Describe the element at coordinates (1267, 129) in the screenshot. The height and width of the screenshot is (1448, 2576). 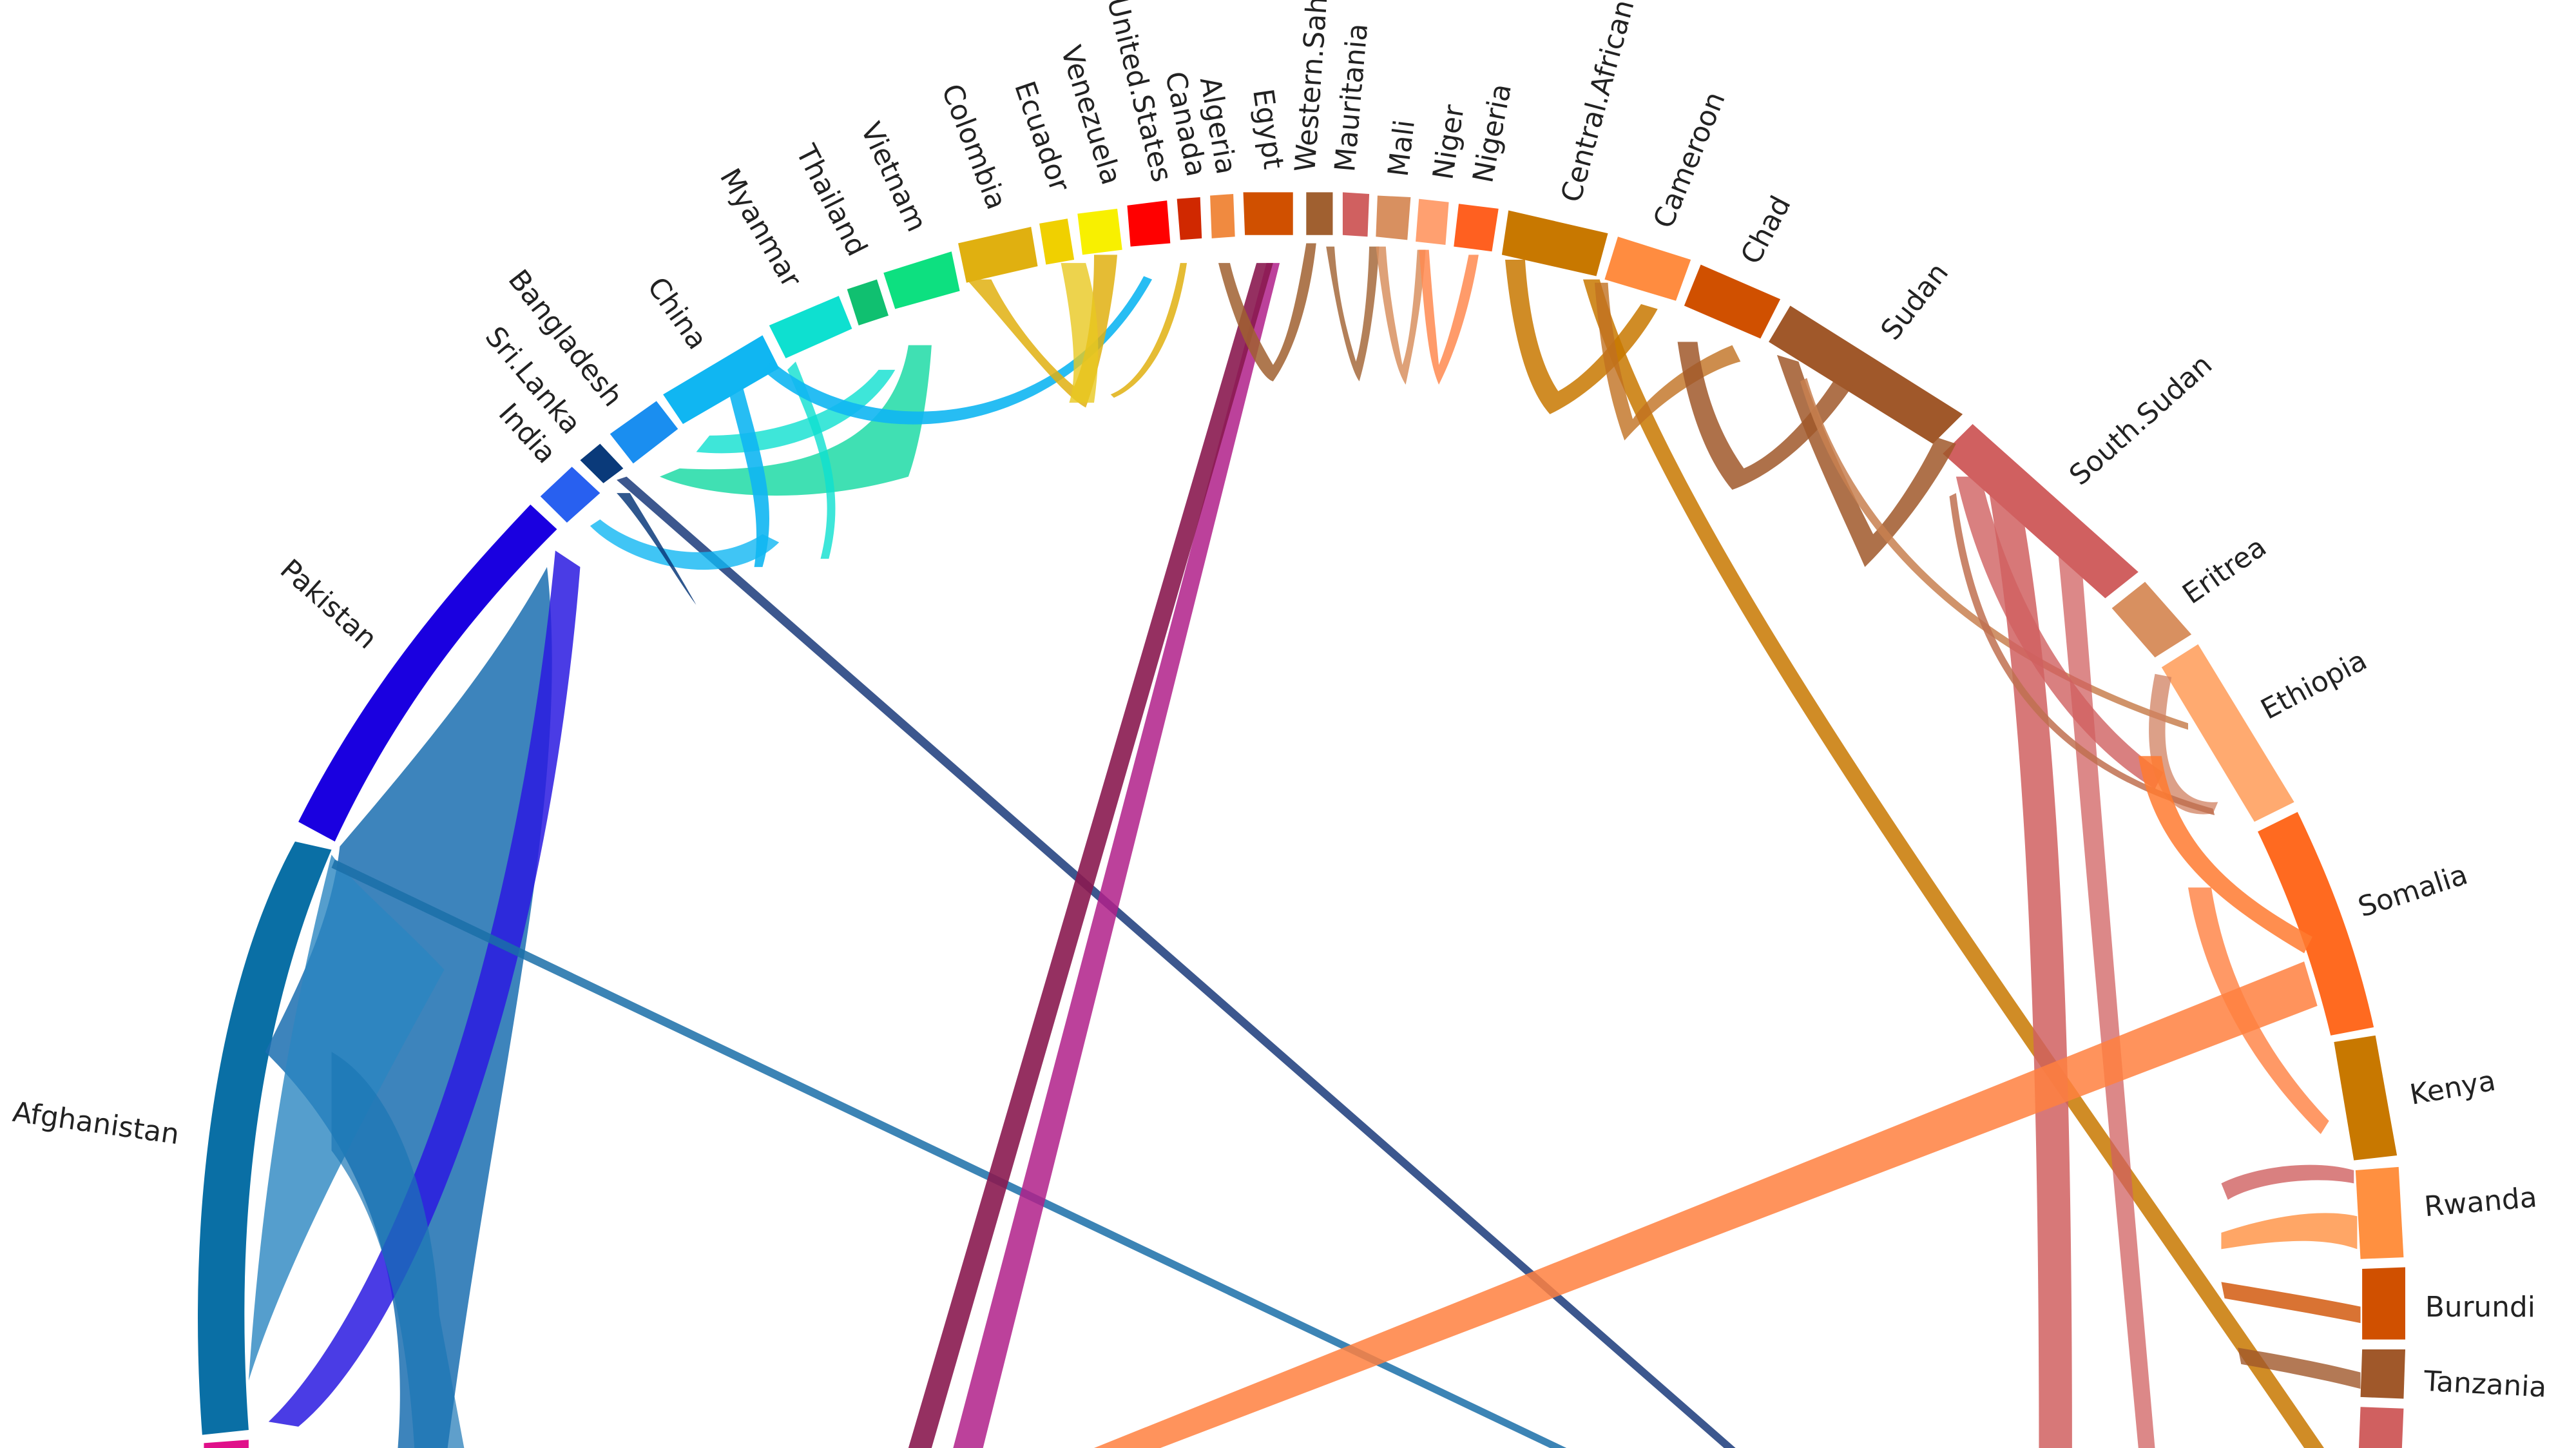
I see `label-egypt: Egypt` at that location.